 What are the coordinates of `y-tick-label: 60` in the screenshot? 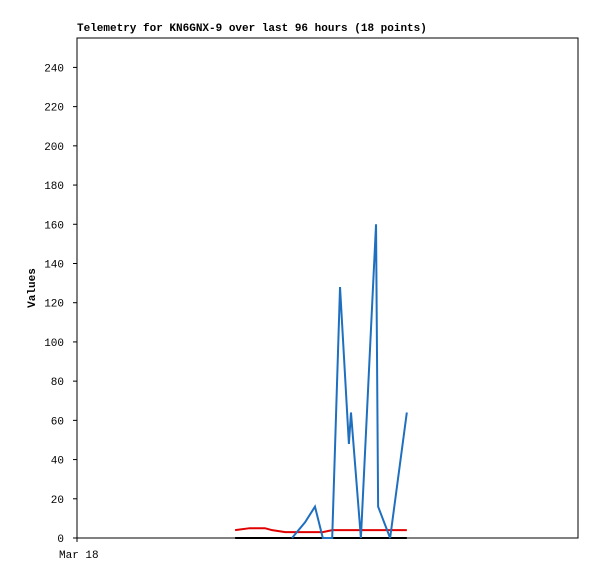 It's located at (57, 422).